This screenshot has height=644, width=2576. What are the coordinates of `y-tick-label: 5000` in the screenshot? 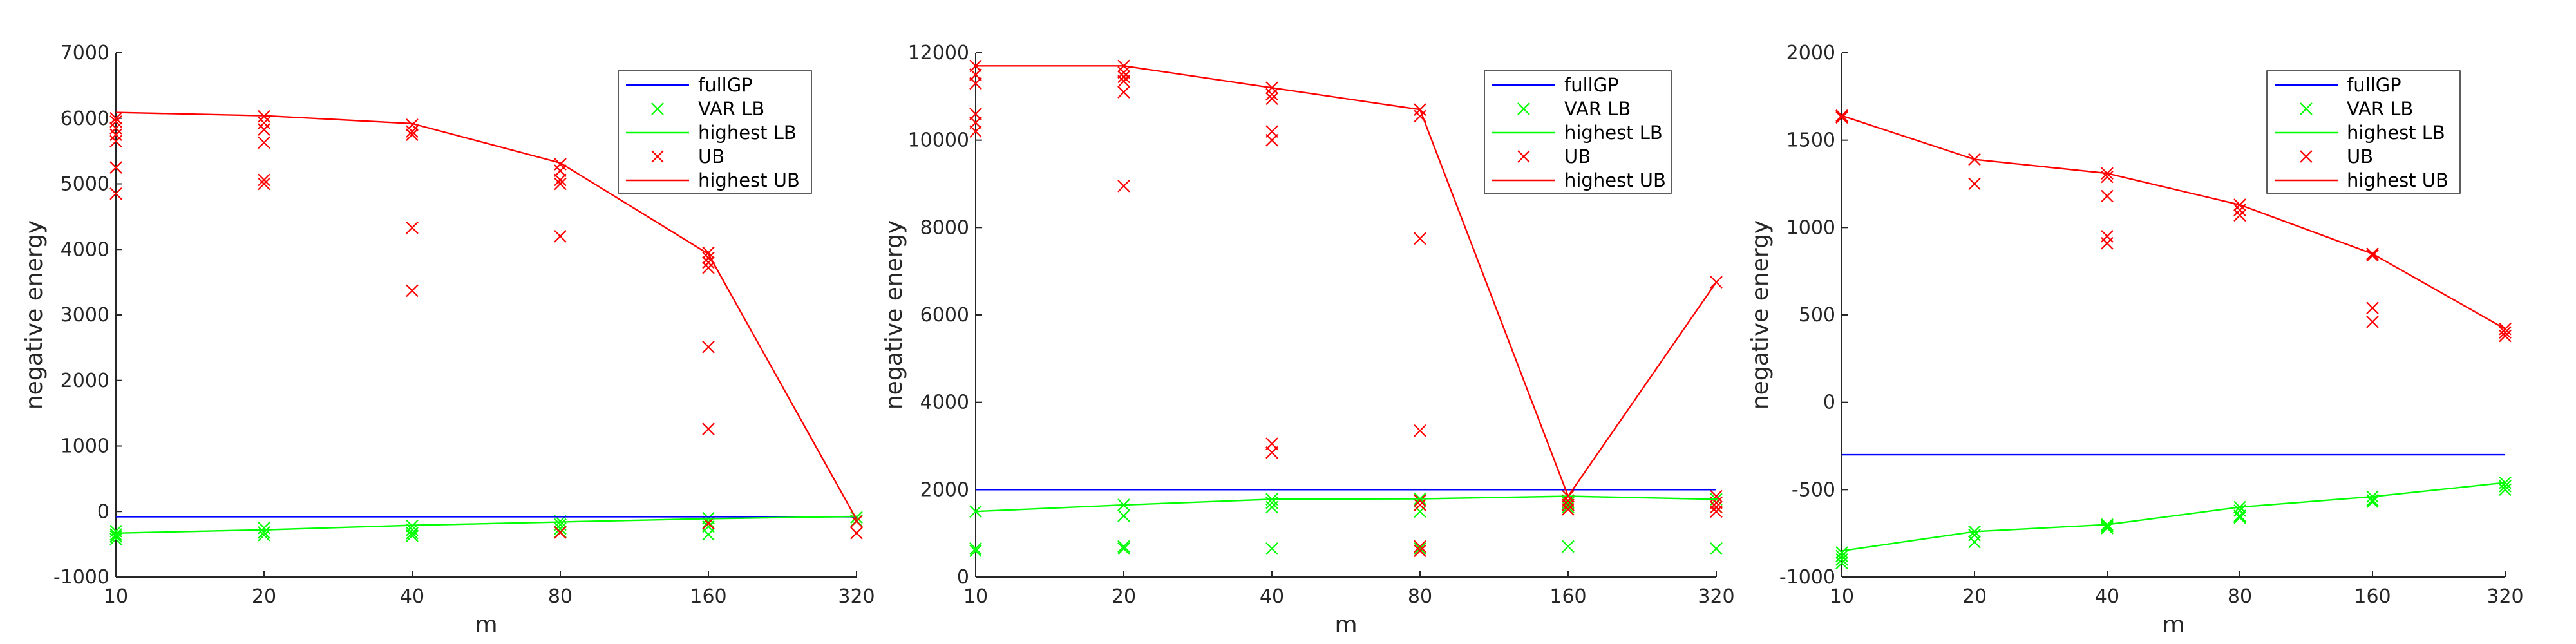 It's located at (85, 184).